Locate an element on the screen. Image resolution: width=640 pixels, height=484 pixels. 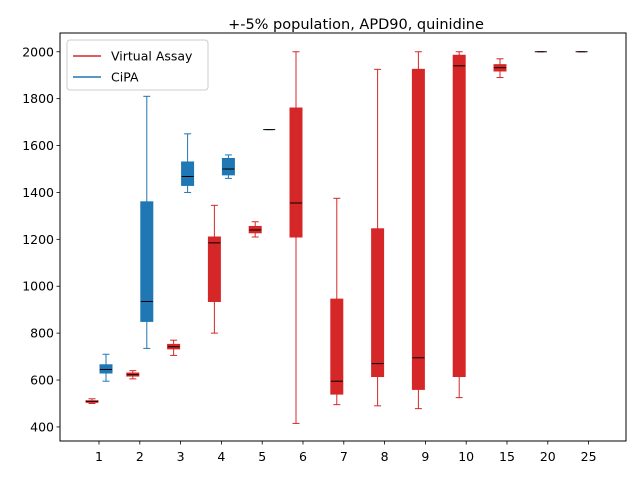
legend-frame is located at coordinates (137, 65).